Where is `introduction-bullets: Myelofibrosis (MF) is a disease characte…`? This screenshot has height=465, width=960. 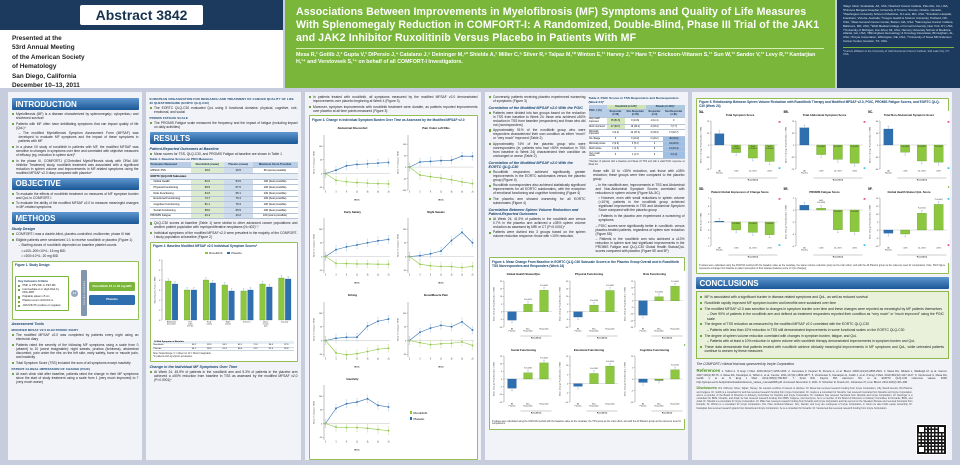
introduction-bullets: Myelofibrosis (MF) is a disease characte… is located at coordinates (75, 143).